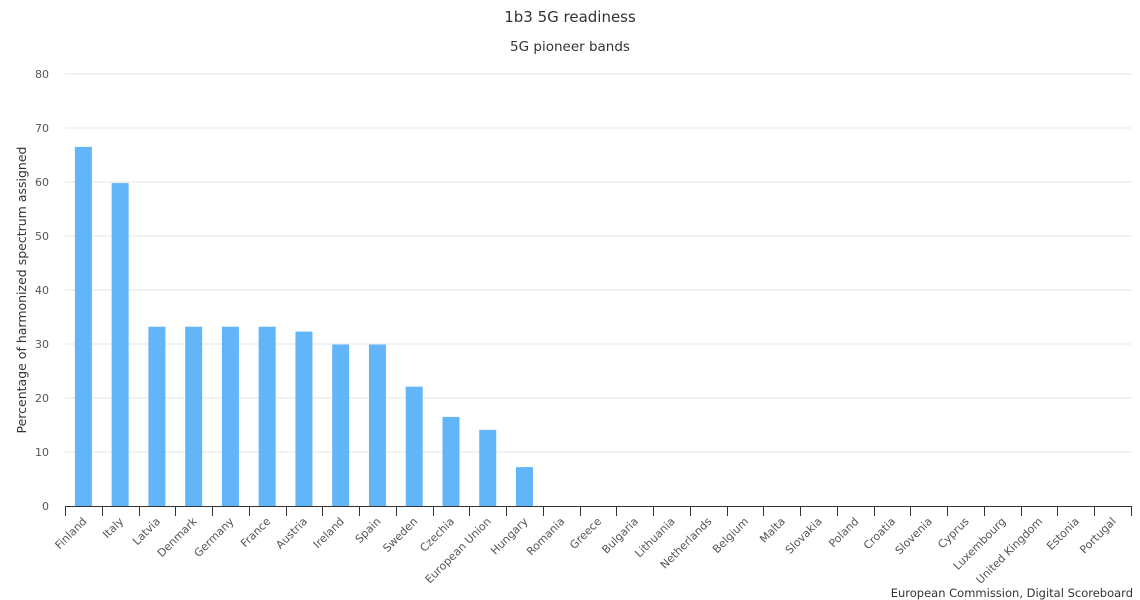 Image resolution: width=1140 pixels, height=600 pixels. What do you see at coordinates (71, 533) in the screenshot?
I see `x-tick-label: Finland` at bounding box center [71, 533].